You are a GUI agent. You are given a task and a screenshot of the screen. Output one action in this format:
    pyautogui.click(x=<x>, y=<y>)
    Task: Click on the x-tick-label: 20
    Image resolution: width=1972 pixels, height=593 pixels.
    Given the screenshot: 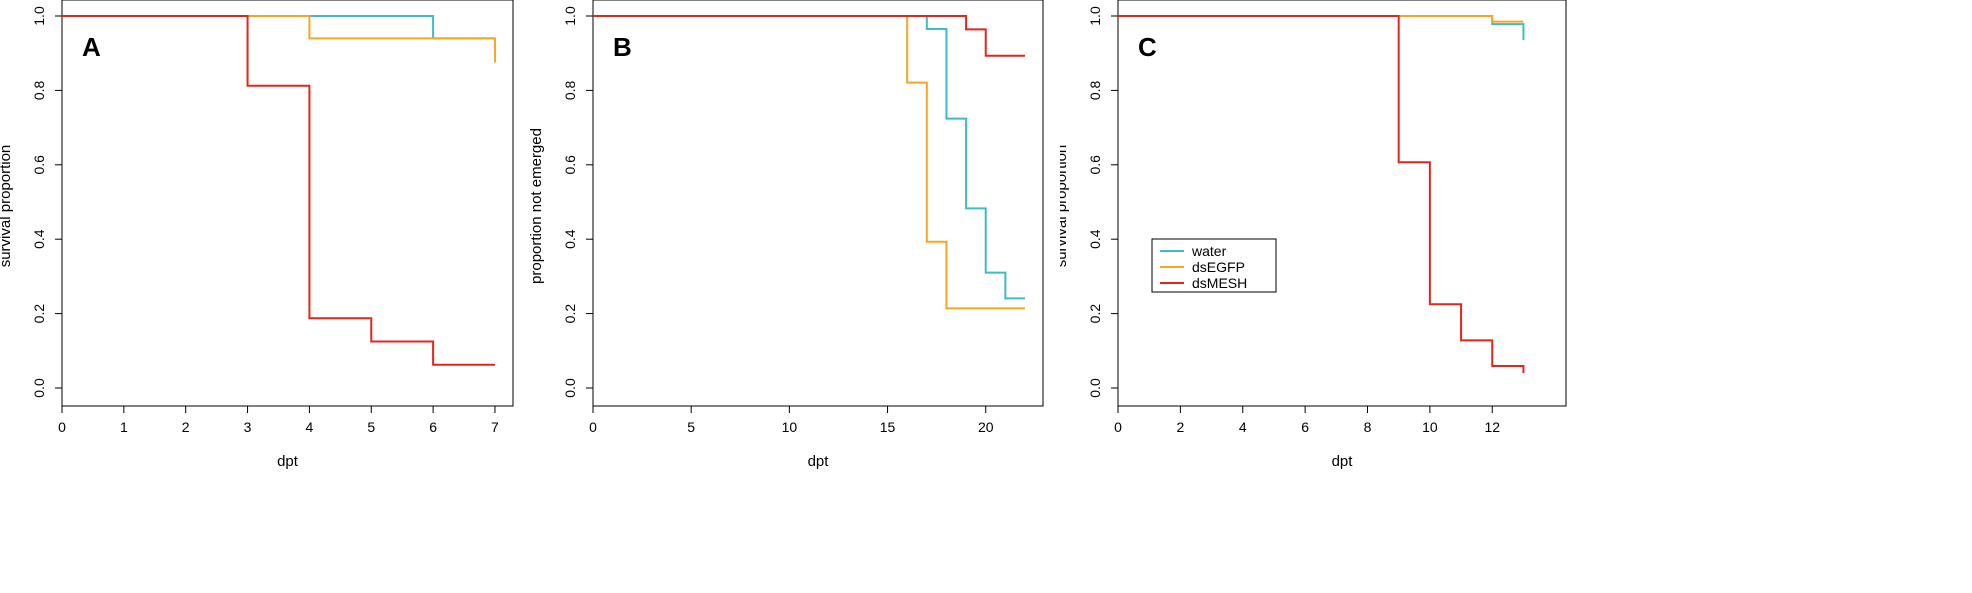 What is the action you would take?
    pyautogui.click(x=986, y=427)
    